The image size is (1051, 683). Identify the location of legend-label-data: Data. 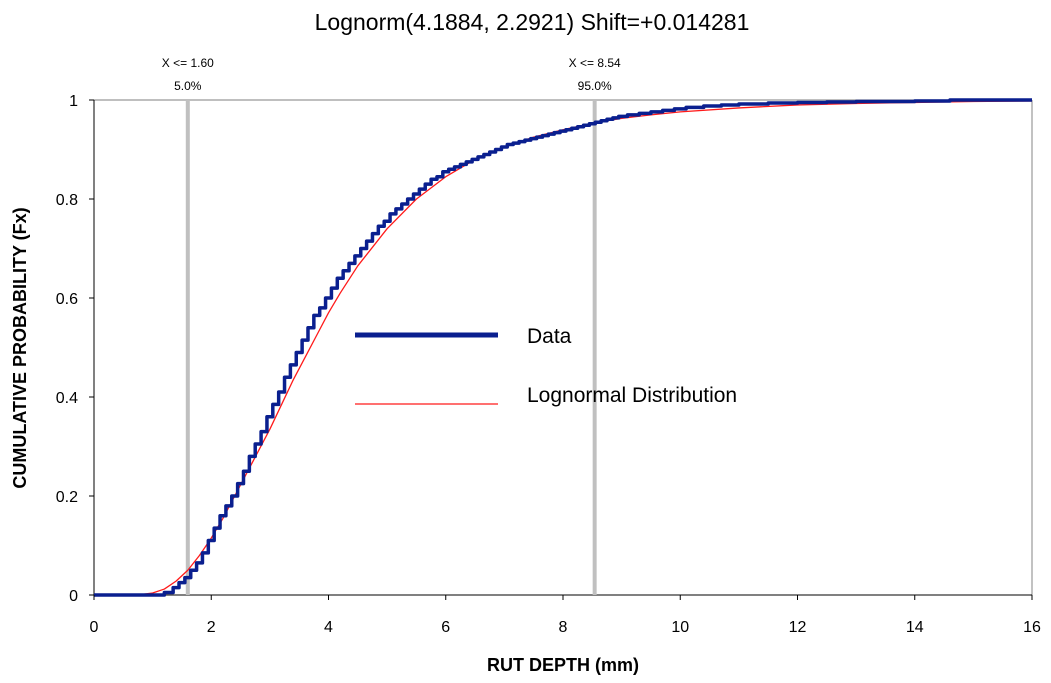
(549, 336).